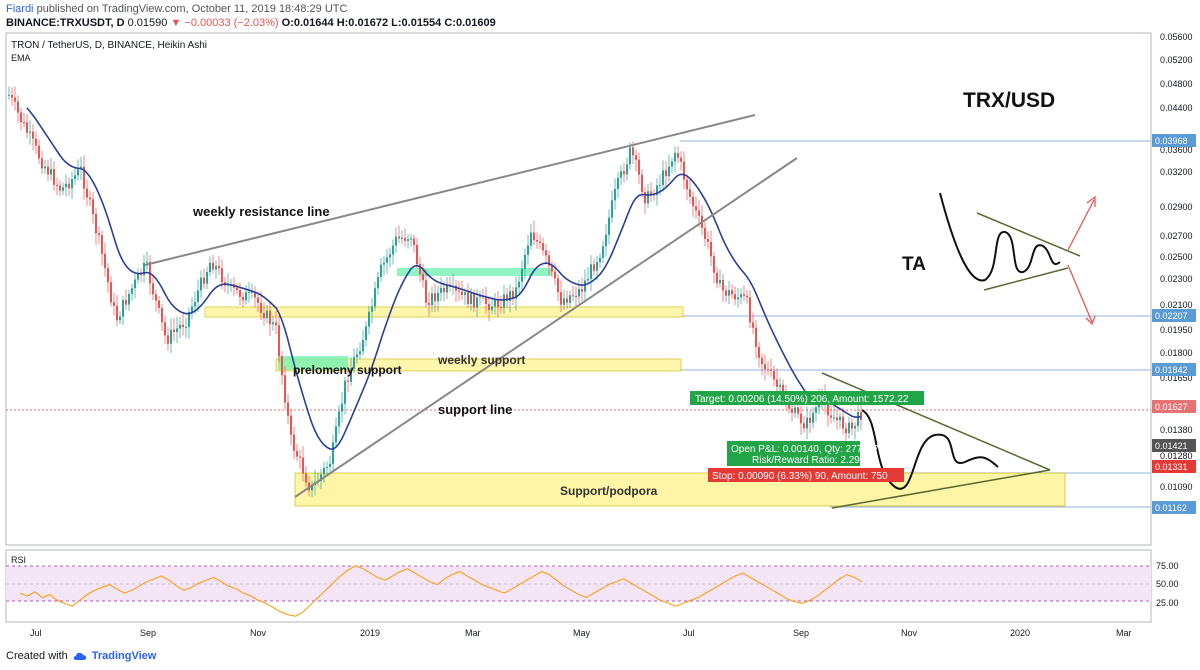  I want to click on rsi-level-25: 25.00, so click(1167, 603).